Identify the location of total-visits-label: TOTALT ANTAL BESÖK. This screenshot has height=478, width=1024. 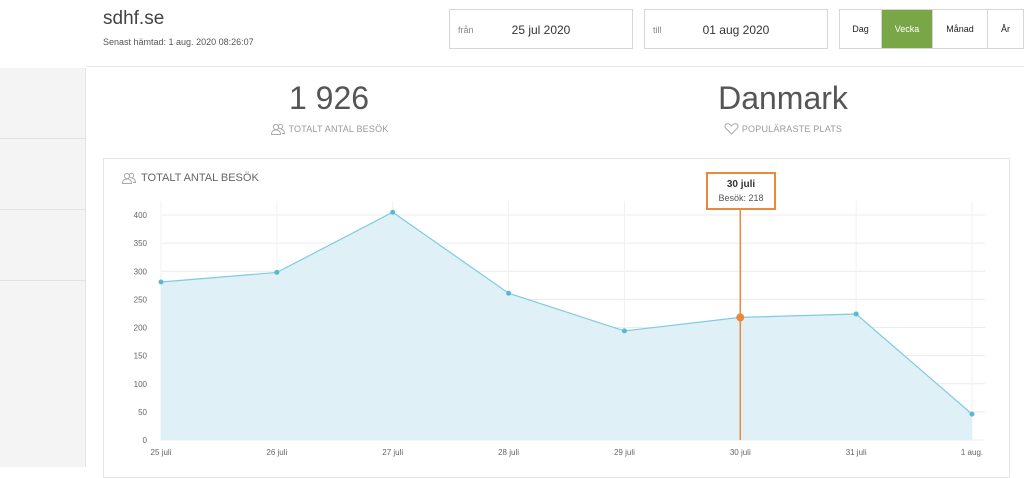
(338, 129).